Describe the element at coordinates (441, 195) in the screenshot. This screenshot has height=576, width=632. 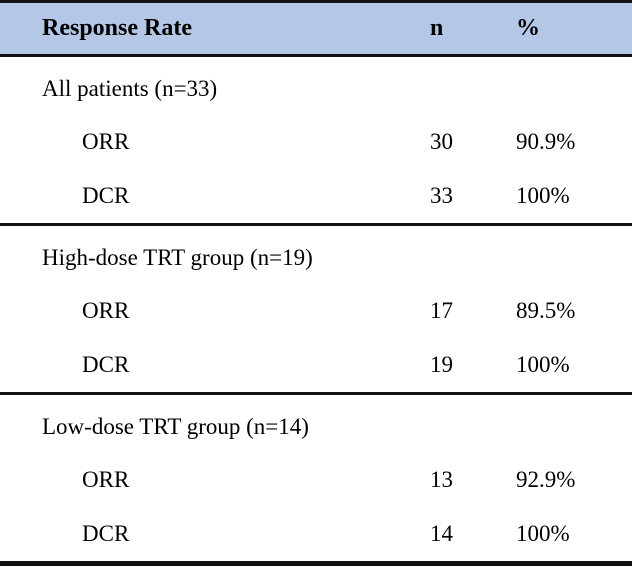
I see `n-value: 33` at that location.